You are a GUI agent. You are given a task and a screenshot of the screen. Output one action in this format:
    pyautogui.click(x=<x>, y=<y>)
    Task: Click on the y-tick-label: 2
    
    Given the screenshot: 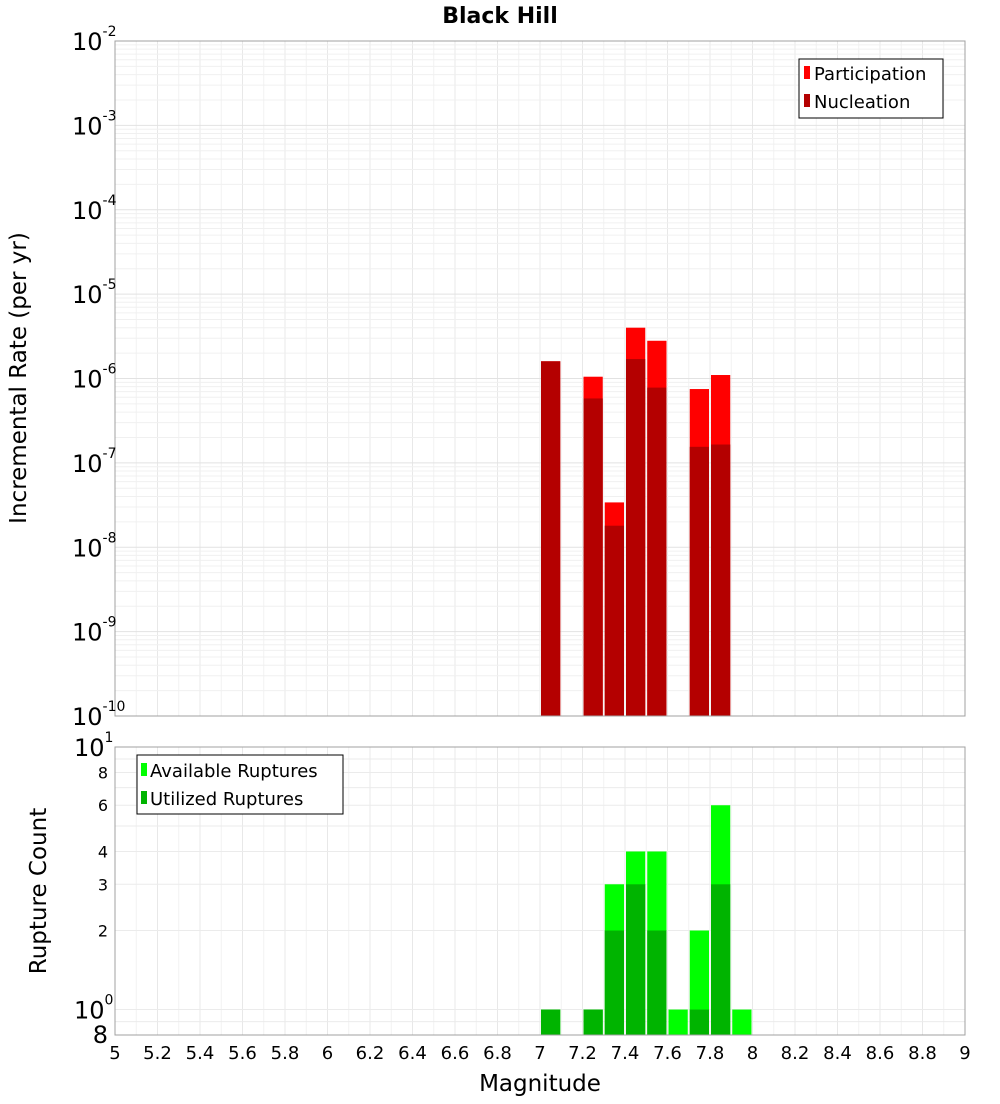 What is the action you would take?
    pyautogui.click(x=103, y=931)
    